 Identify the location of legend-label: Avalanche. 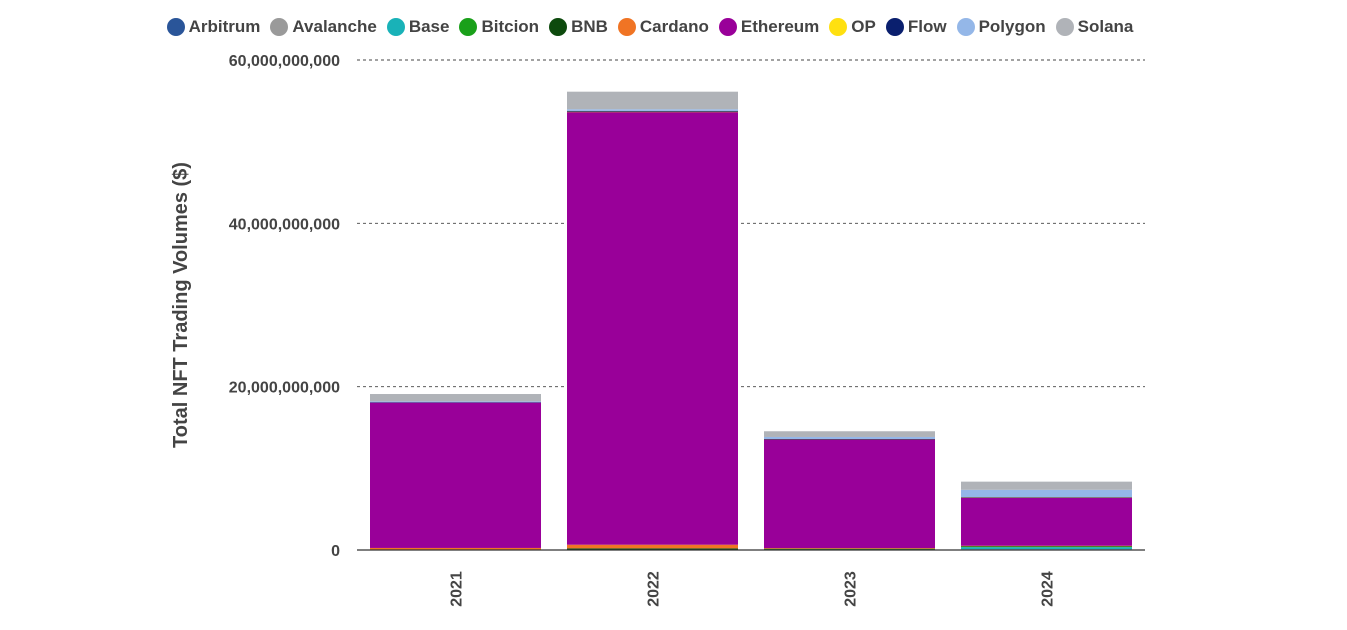
(334, 26).